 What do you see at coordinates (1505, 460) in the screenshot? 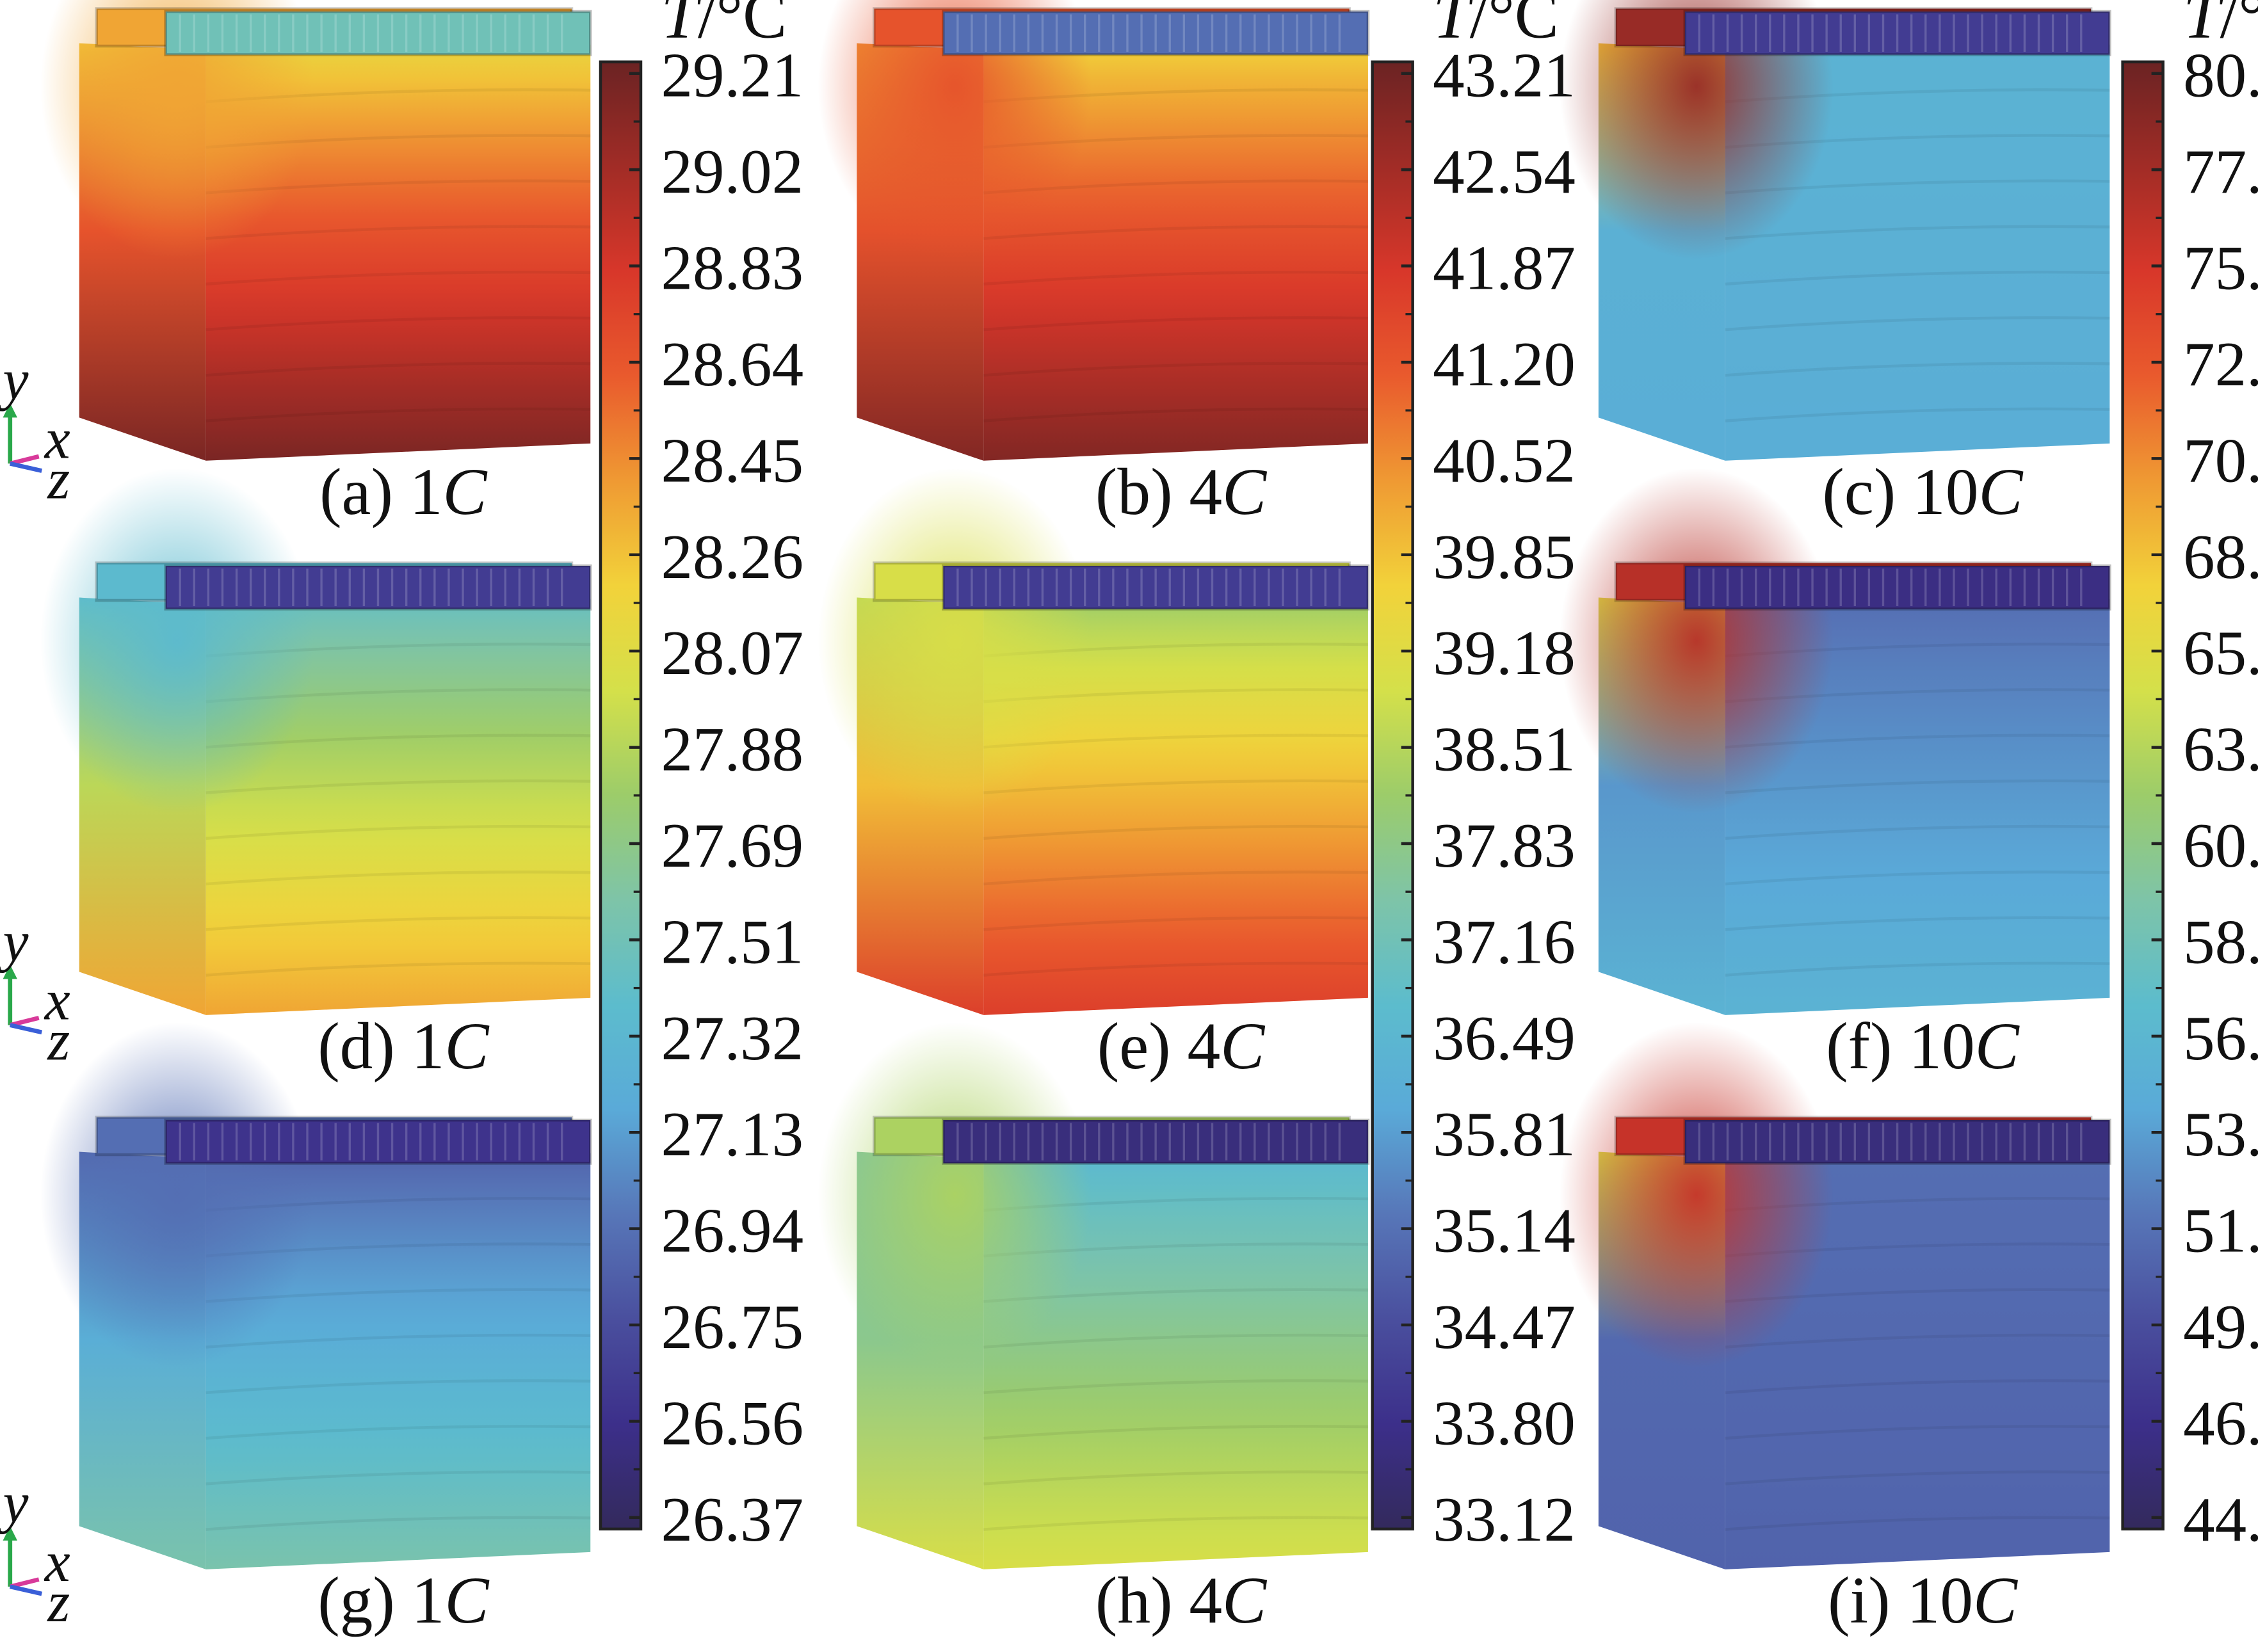
I see `colorbar-tick-label: 40.52` at bounding box center [1505, 460].